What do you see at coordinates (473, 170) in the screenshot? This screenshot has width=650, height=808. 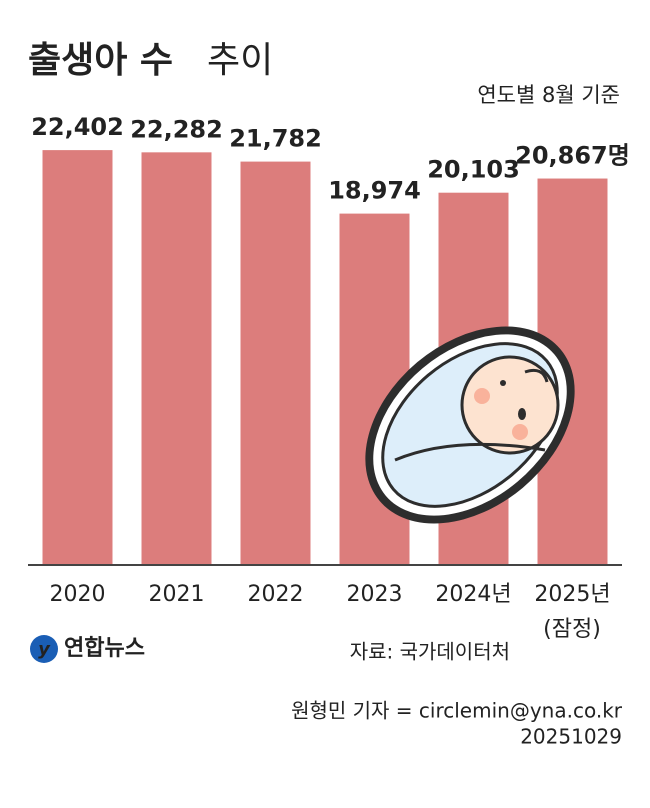 I see `value-label: 20,103` at bounding box center [473, 170].